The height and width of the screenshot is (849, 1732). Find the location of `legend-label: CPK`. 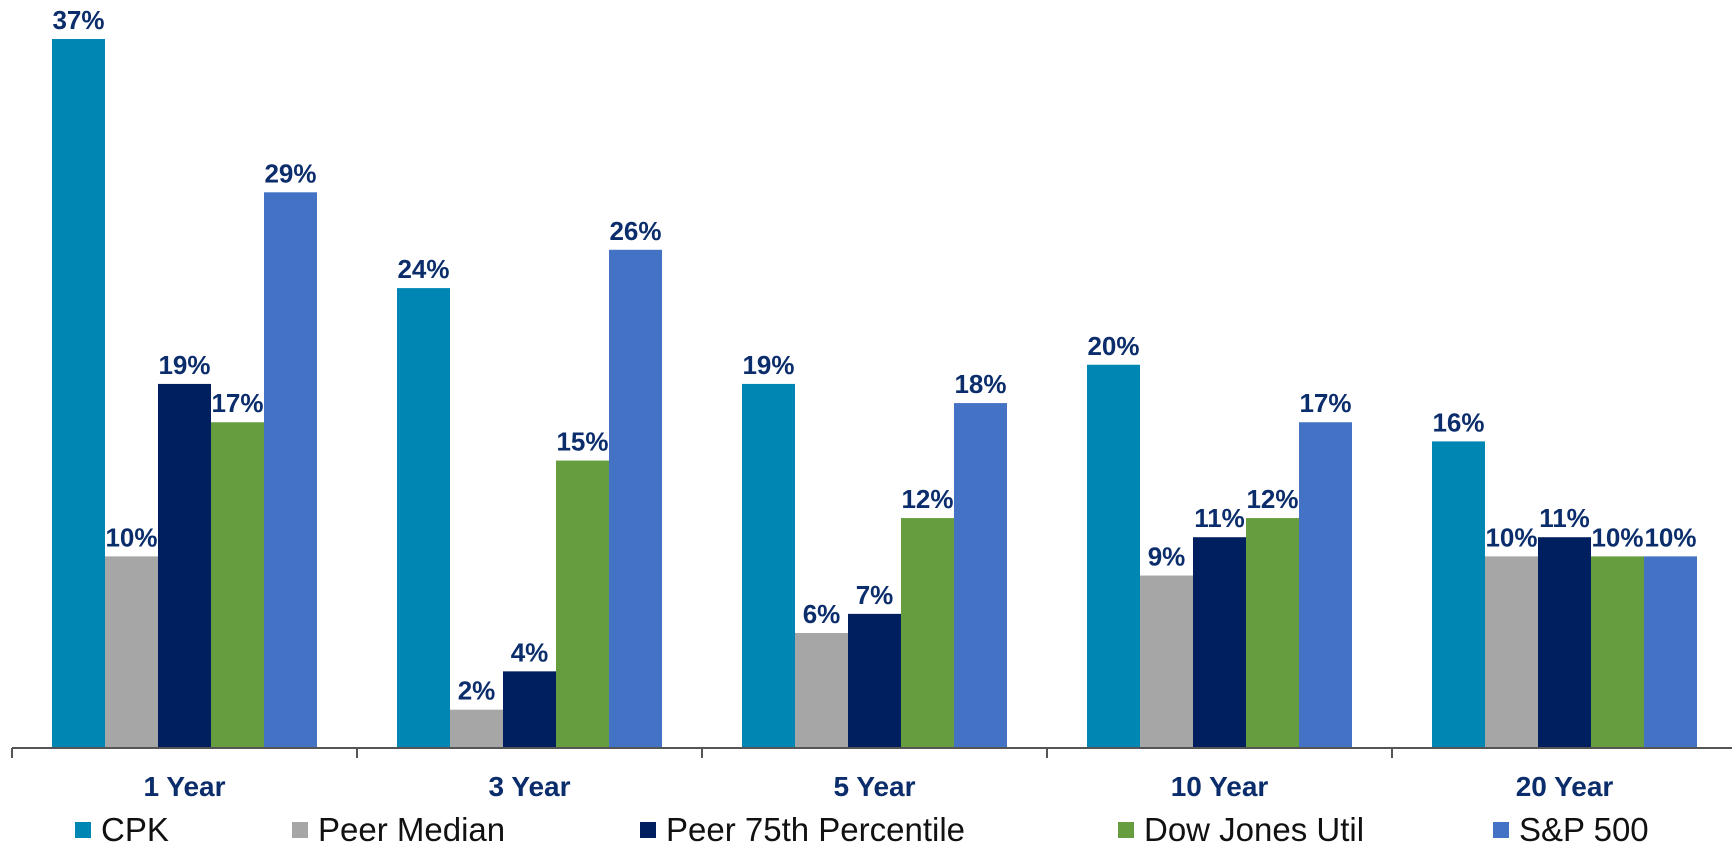

legend-label: CPK is located at coordinates (135, 829).